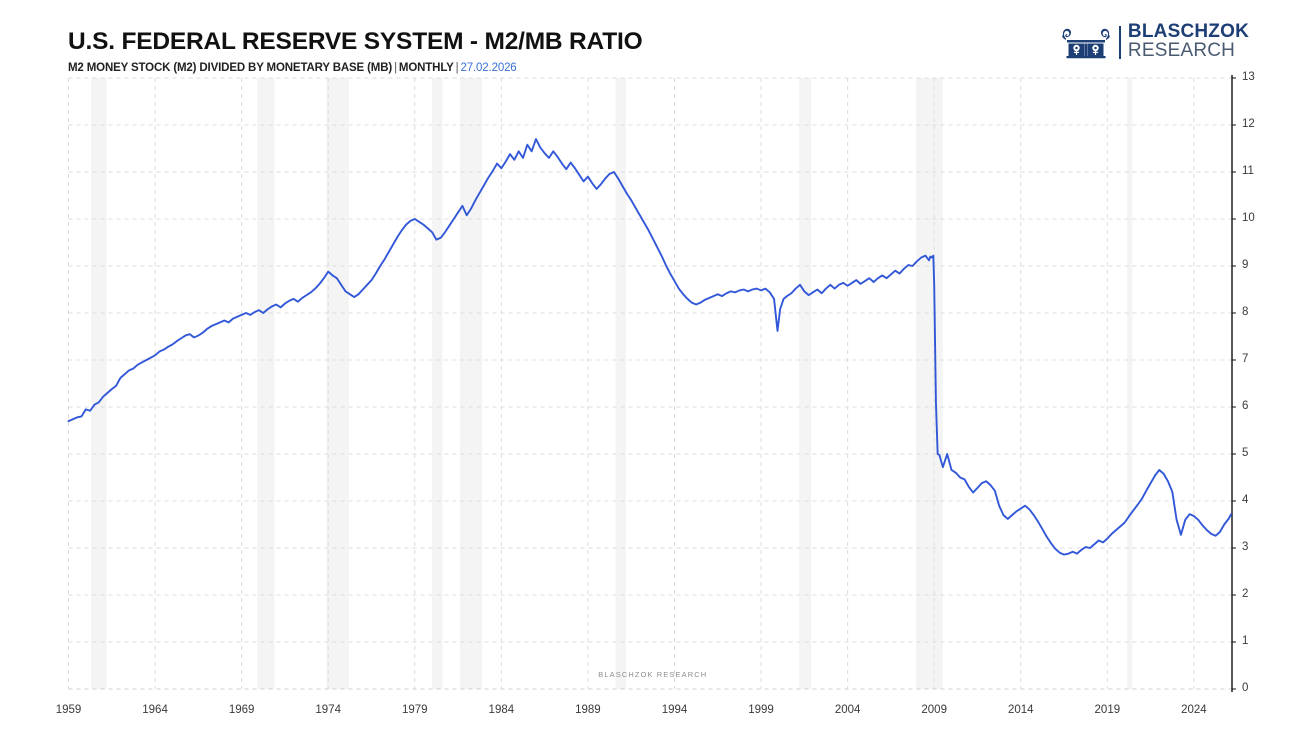 This screenshot has width=1307, height=735. What do you see at coordinates (1245, 594) in the screenshot?
I see `y-axis-tick-label: 2` at bounding box center [1245, 594].